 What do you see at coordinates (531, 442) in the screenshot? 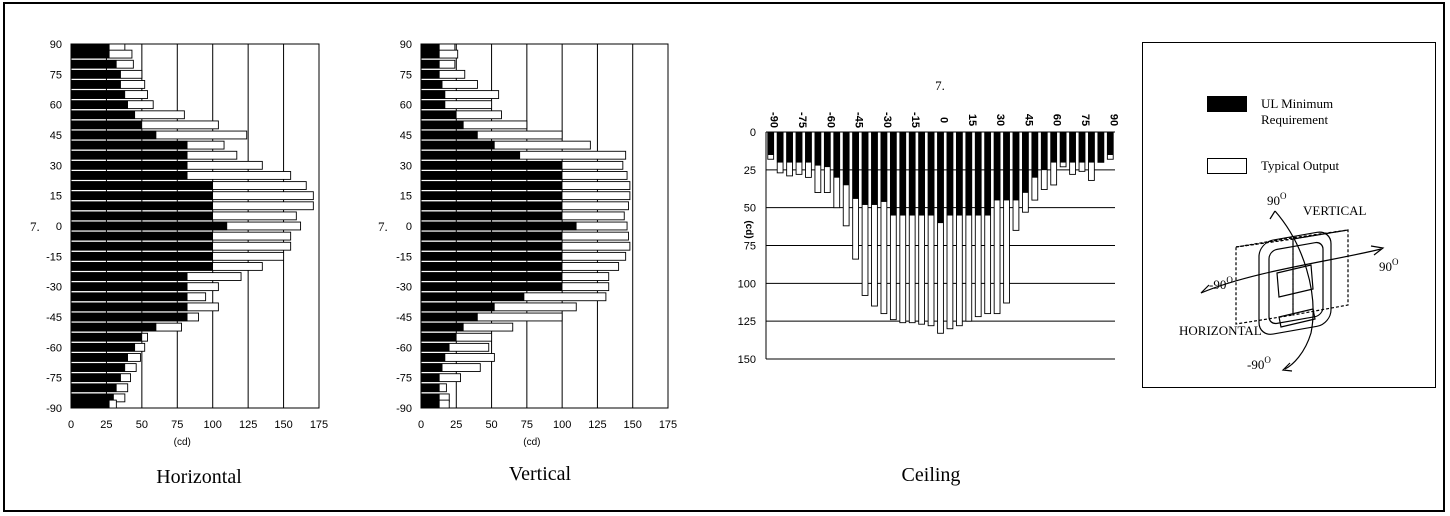
I see `vertical-x-axis-label: (cd)` at bounding box center [531, 442].